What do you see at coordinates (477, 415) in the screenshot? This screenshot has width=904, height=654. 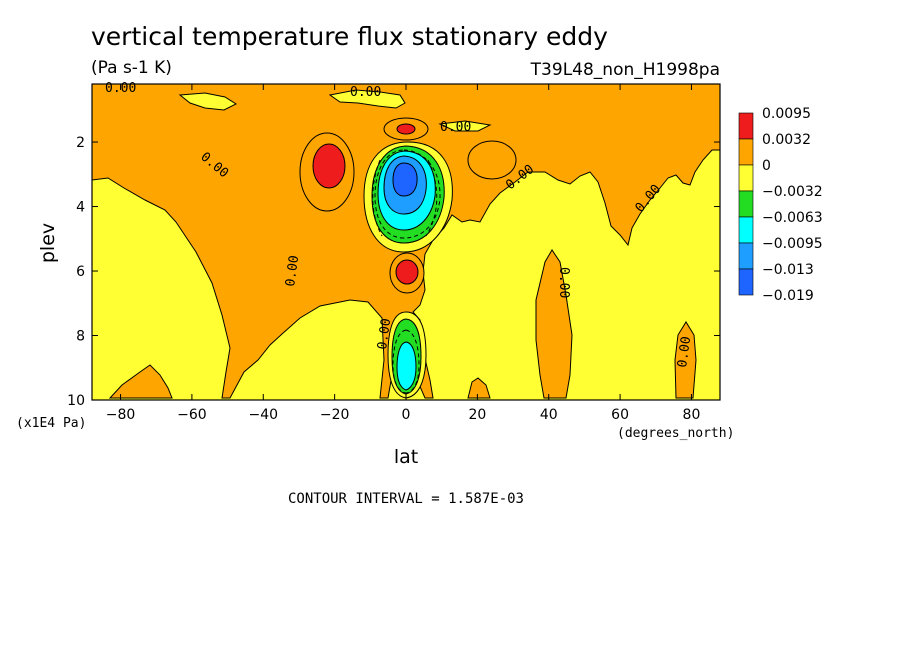 I see `x-tick-label: 20` at bounding box center [477, 415].